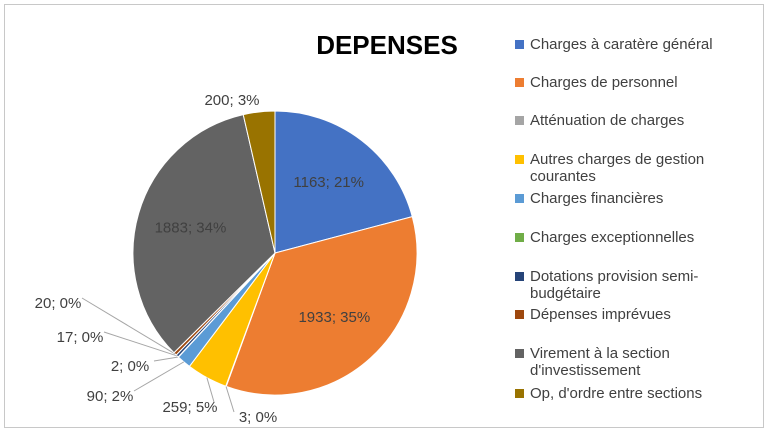  Describe the element at coordinates (334, 317) in the screenshot. I see `data-label: 1933; 35%` at that location.